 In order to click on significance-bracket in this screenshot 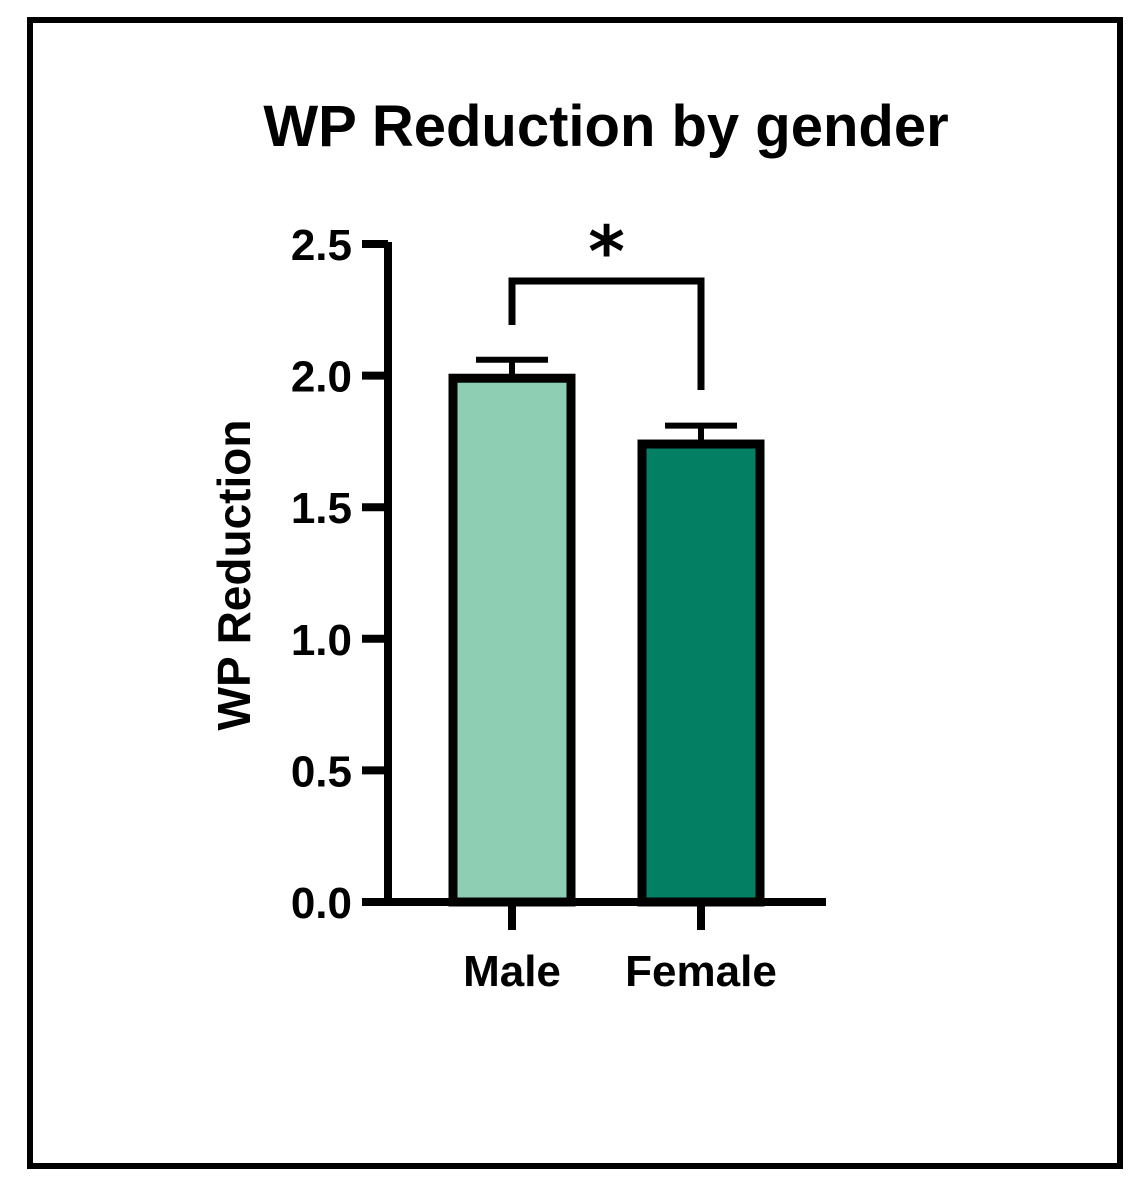, I will do `click(606, 333)`.